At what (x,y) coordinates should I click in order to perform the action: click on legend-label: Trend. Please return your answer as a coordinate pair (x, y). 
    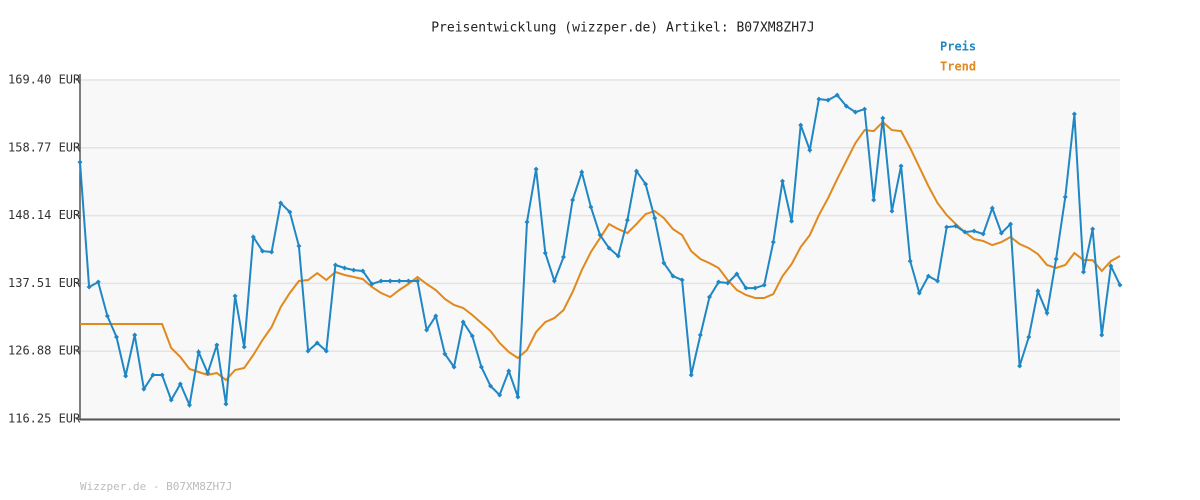
    Looking at the image, I should click on (958, 67).